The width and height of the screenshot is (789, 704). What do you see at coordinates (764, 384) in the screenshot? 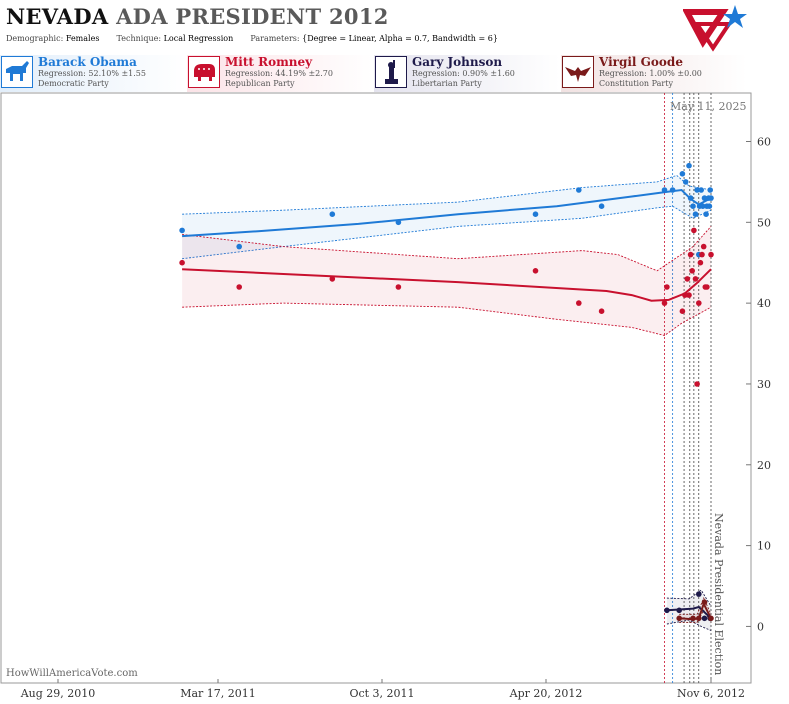
I see `y-tick-label: 30` at bounding box center [764, 384].